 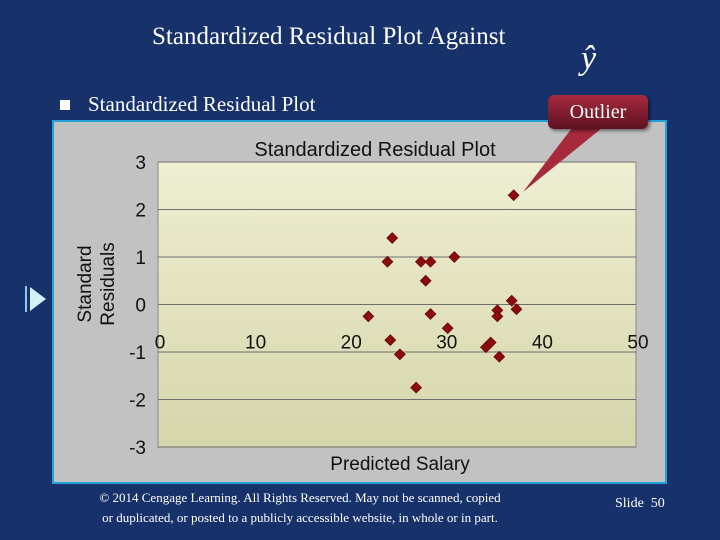 What do you see at coordinates (351, 343) in the screenshot?
I see `x-tick-label: 20` at bounding box center [351, 343].